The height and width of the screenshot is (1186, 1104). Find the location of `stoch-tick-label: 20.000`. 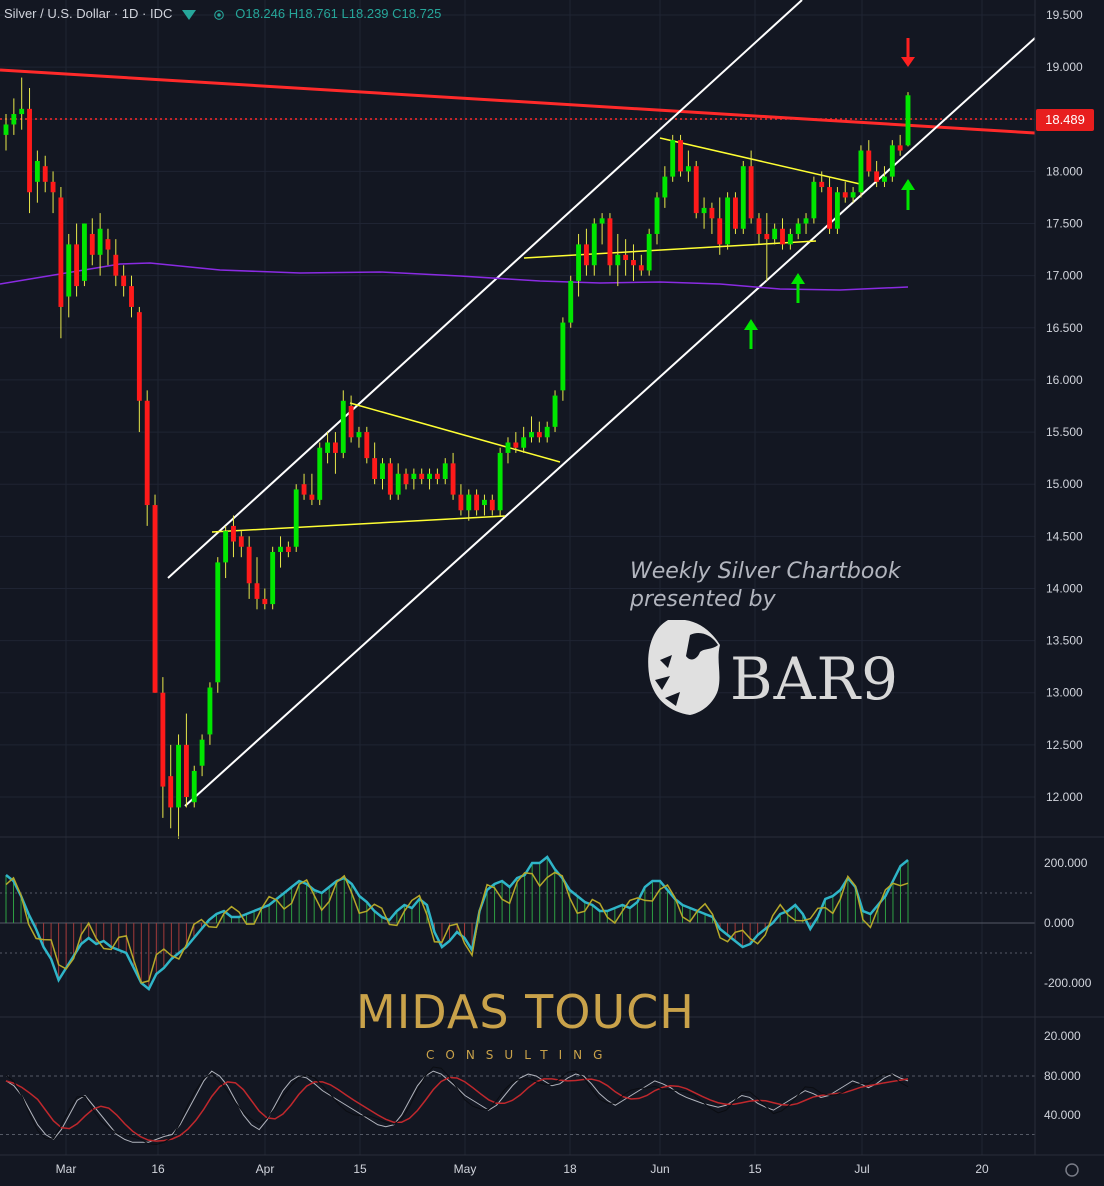

stoch-tick-label: 20.000 is located at coordinates (1062, 1036).